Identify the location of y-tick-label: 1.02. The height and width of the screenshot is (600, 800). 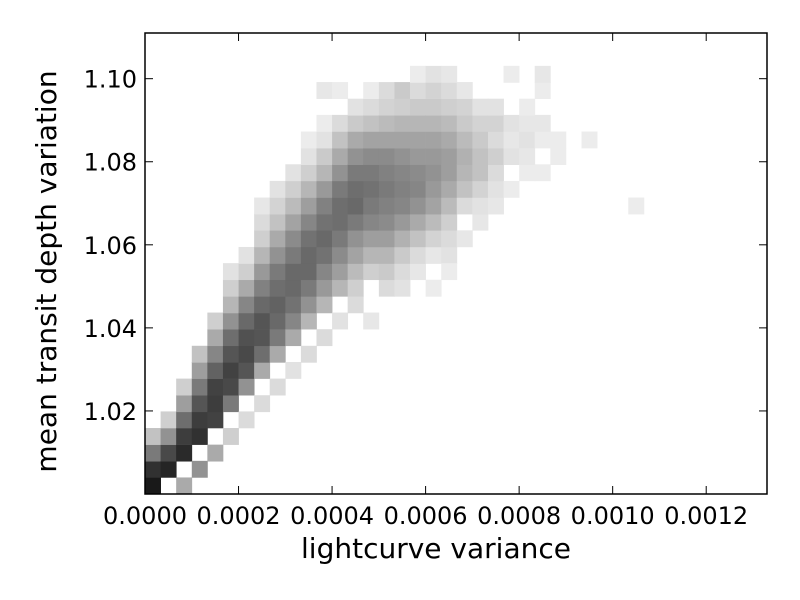
(110, 412).